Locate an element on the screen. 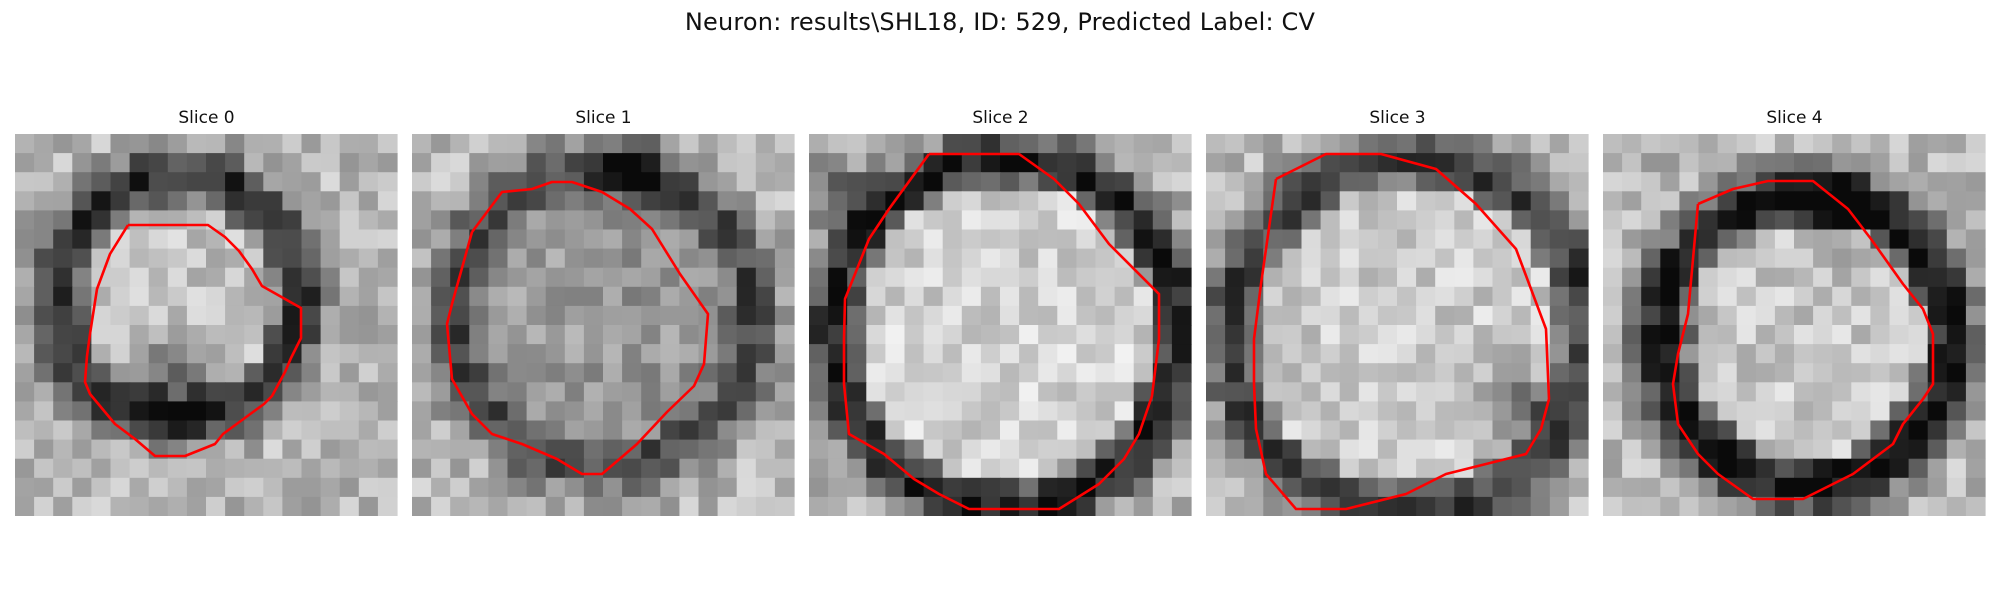 Image resolution: width=2000 pixels, height=600 pixels. slice-panel-4: Slice 4 is located at coordinates (1794, 312).